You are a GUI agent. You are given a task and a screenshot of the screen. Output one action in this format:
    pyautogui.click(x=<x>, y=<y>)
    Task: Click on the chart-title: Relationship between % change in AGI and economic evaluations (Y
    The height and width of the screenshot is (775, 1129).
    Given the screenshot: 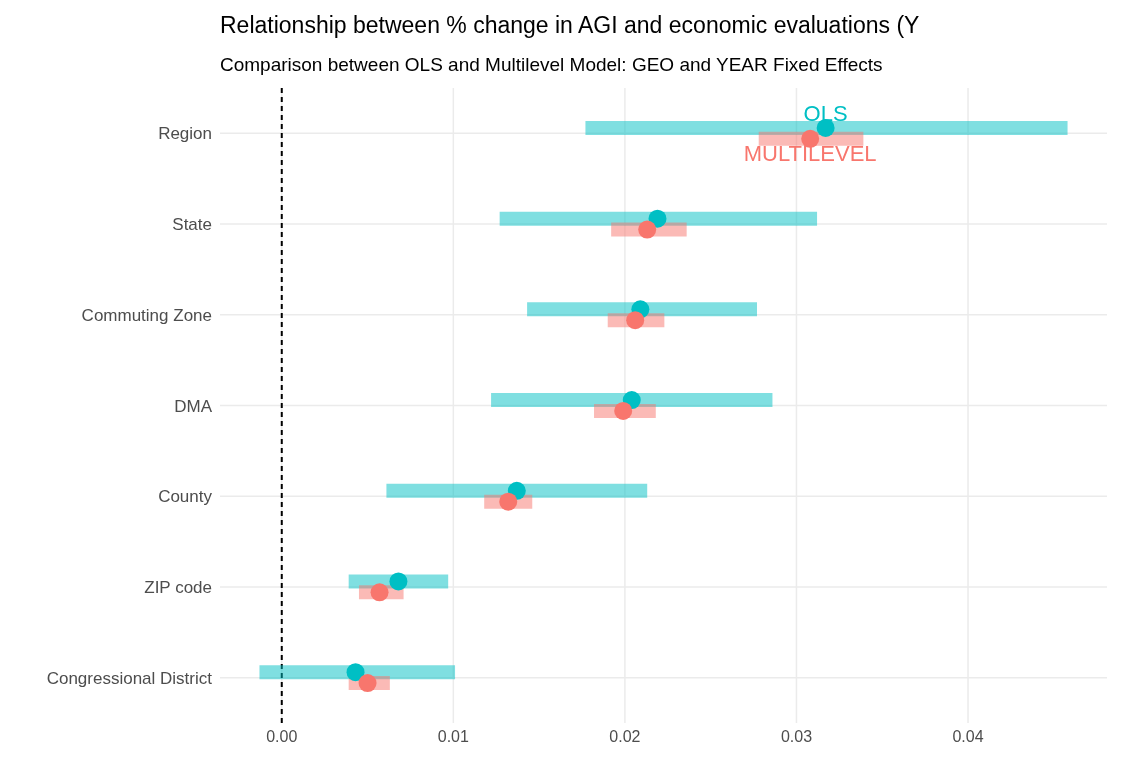 What is the action you would take?
    pyautogui.click(x=570, y=25)
    